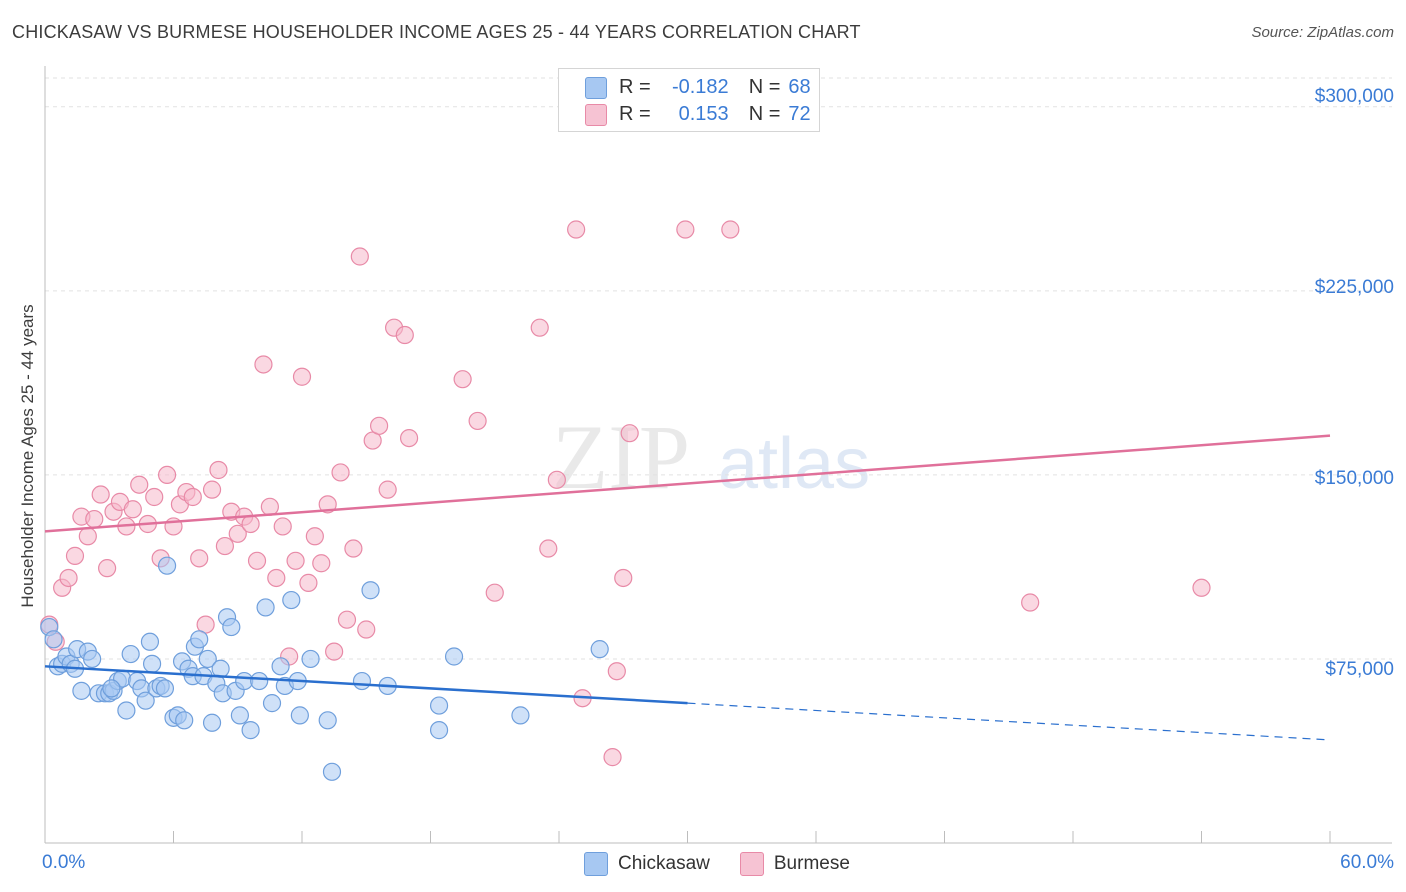 Image resolution: width=1406 pixels, height=892 pixels. Describe the element at coordinates (596, 114) in the screenshot. I see `burmese-swatch` at that location.